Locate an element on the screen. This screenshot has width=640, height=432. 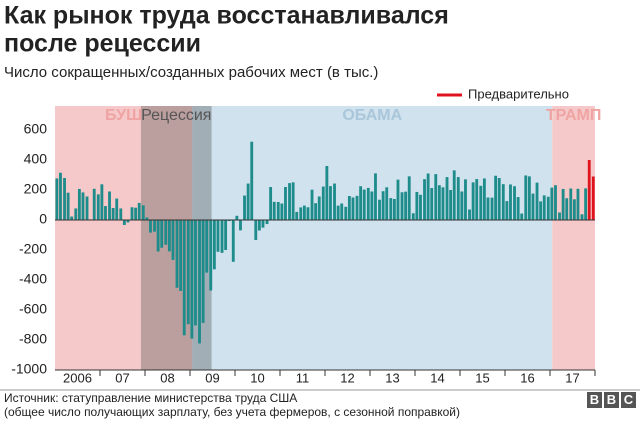
period-band is located at coordinates (573, 238).